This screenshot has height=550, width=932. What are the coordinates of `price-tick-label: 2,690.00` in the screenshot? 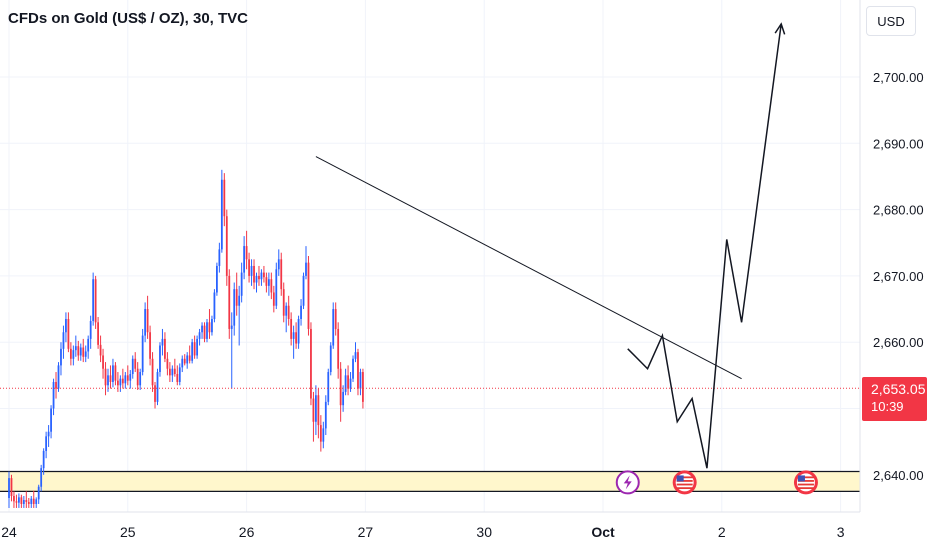 It's located at (898, 143).